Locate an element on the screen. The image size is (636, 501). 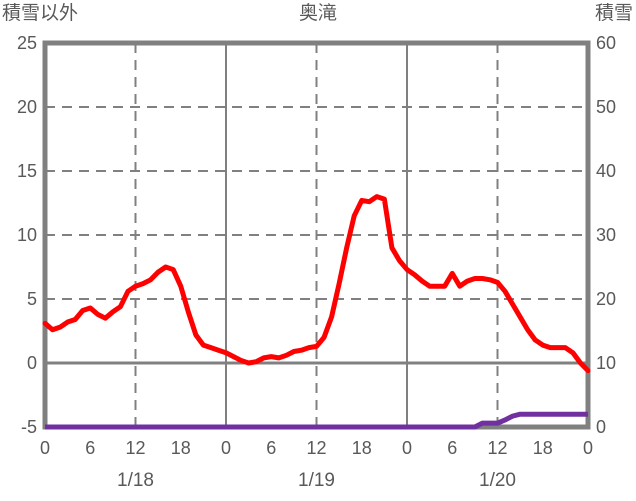
right-axis-tick: 50 is located at coordinates (606, 107).